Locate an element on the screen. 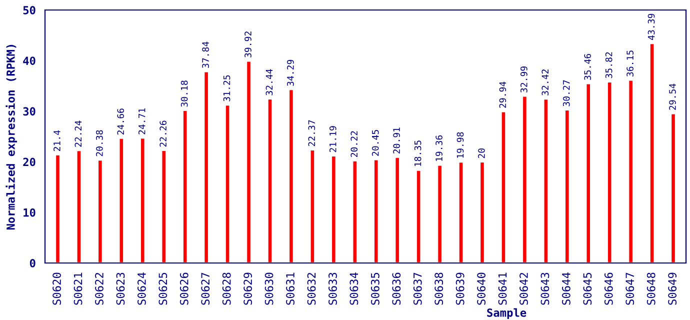 The height and width of the screenshot is (320, 690). x-tick-label: S0633 is located at coordinates (332, 288).